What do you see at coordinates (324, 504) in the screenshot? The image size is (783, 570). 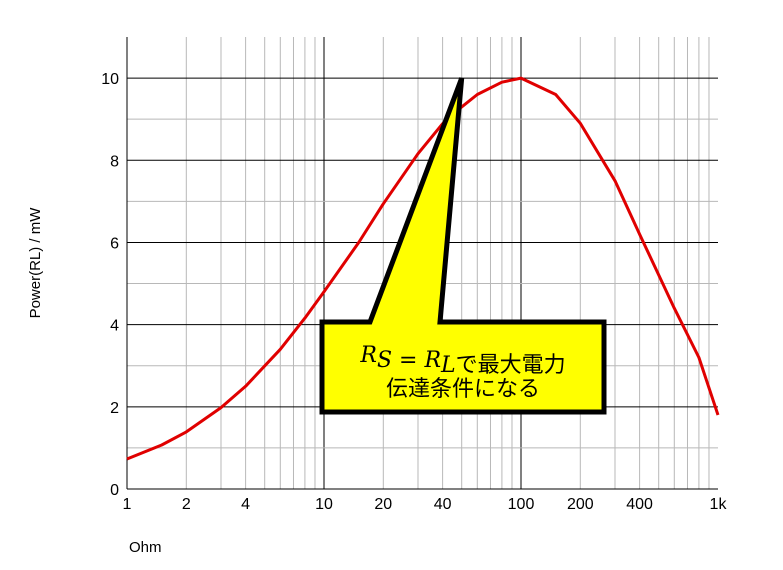 I see `x-tick-label: 10` at bounding box center [324, 504].